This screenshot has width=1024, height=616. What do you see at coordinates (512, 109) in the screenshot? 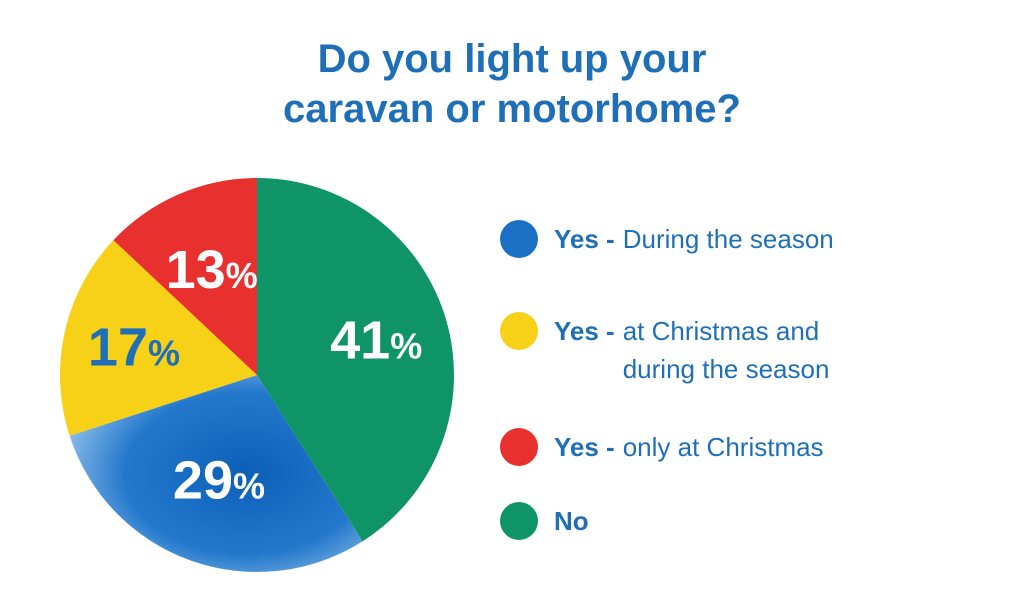
I see `chart-title-line-2: caravan or motorhome?` at bounding box center [512, 109].